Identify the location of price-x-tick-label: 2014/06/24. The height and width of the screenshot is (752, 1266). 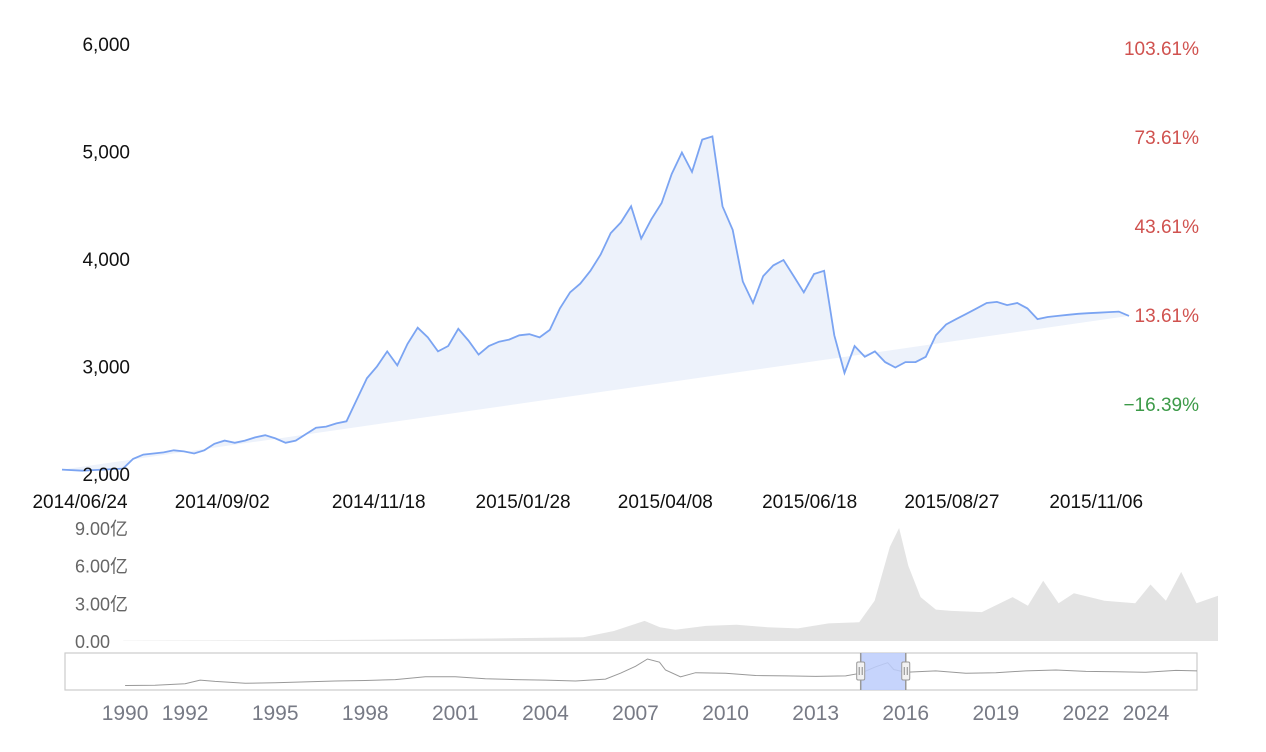
(80, 502).